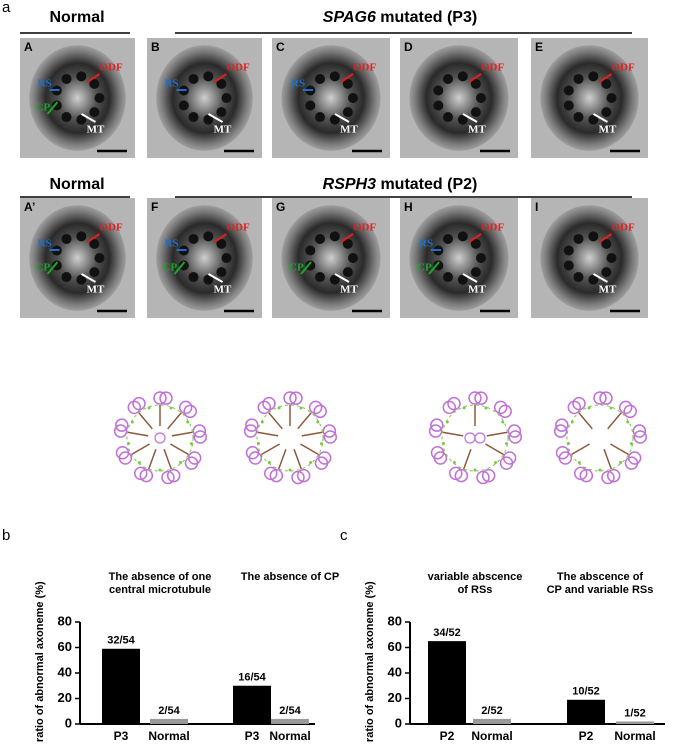 The image size is (683, 744). I want to click on group-title: The absence of one, so click(160, 577).